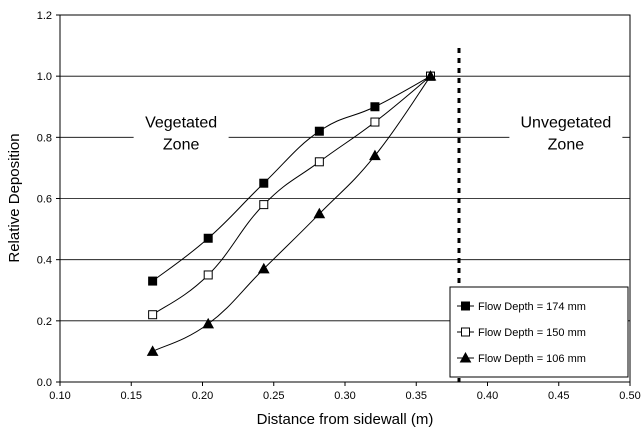 The width and height of the screenshot is (643, 432). Describe the element at coordinates (566, 123) in the screenshot. I see `zone-label-line1: Unvegetated` at that location.